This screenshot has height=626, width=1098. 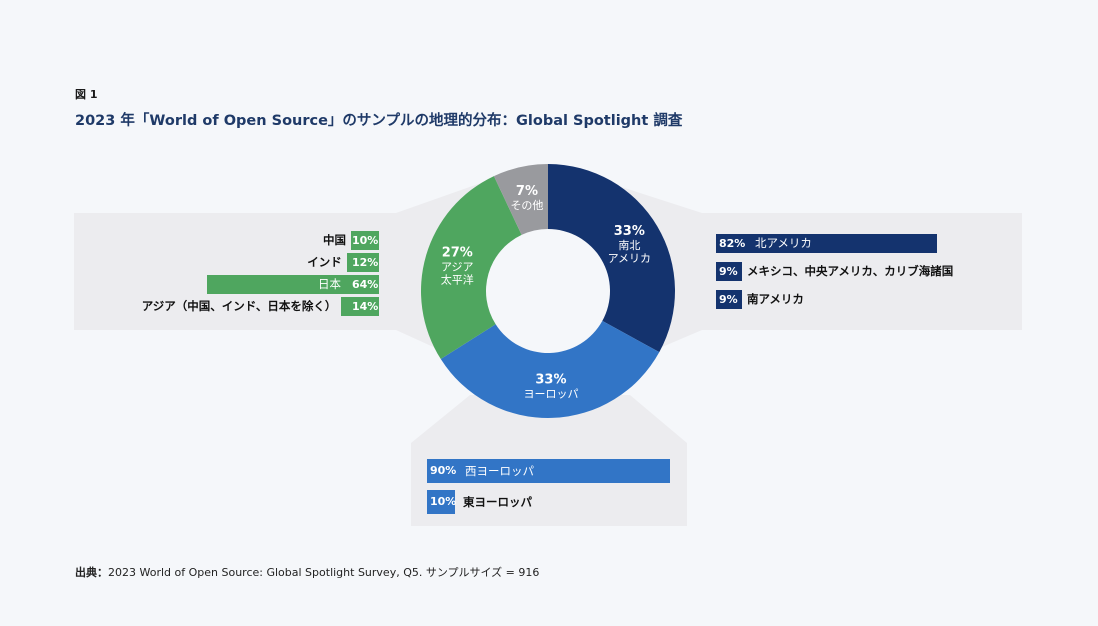 What do you see at coordinates (457, 253) in the screenshot?
I see `slice-value-label-asia_pacific: 27%` at bounding box center [457, 253].